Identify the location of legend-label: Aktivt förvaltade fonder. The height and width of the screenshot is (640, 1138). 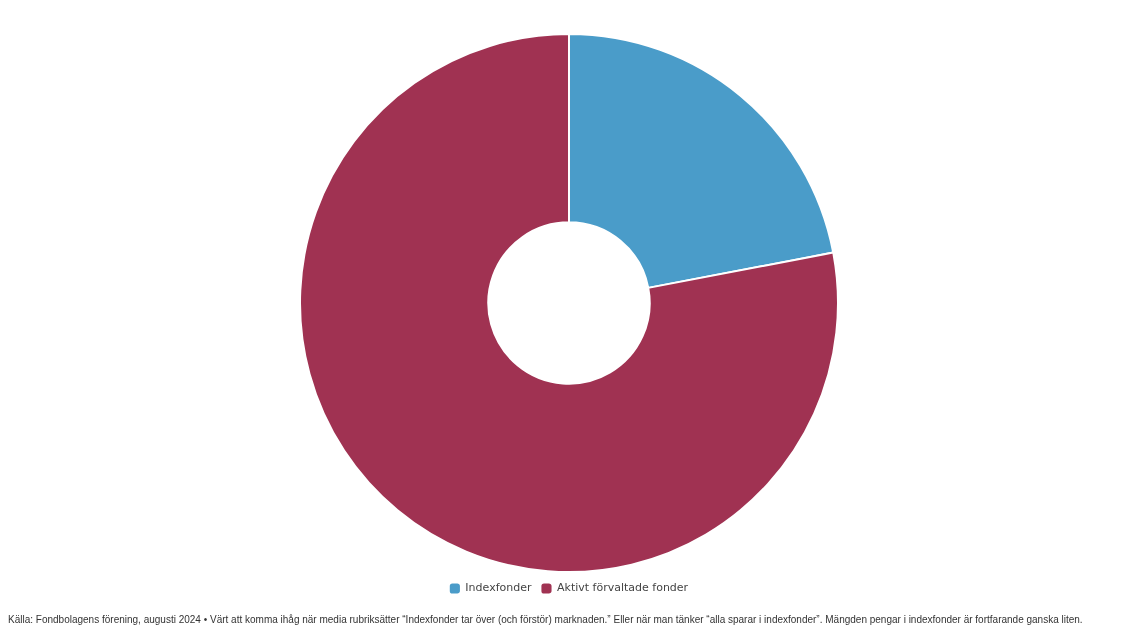
(622, 588).